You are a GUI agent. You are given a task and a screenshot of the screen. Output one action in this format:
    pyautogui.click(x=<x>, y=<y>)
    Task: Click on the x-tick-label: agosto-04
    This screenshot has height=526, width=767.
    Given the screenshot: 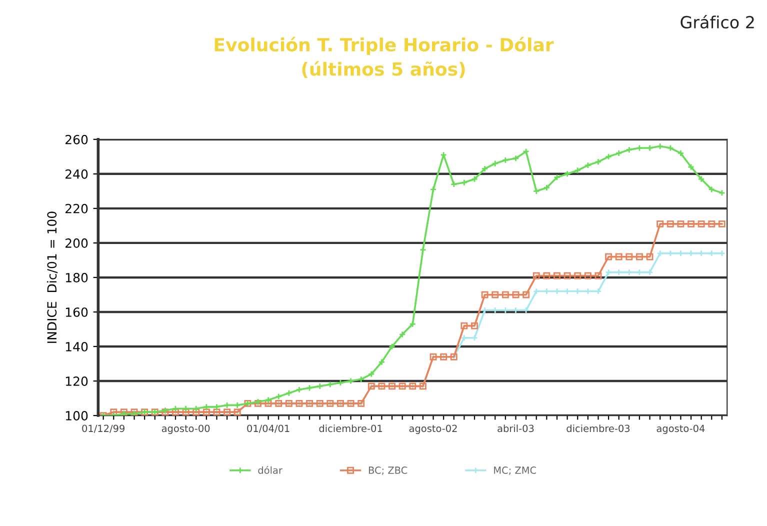 What is the action you would take?
    pyautogui.click(x=680, y=429)
    